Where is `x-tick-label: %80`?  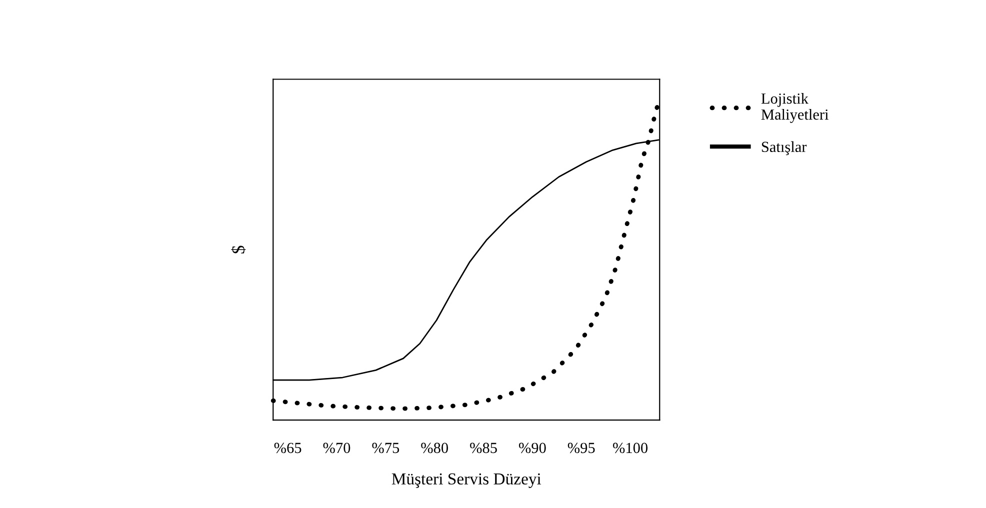
x-tick-label: %80 is located at coordinates (434, 448).